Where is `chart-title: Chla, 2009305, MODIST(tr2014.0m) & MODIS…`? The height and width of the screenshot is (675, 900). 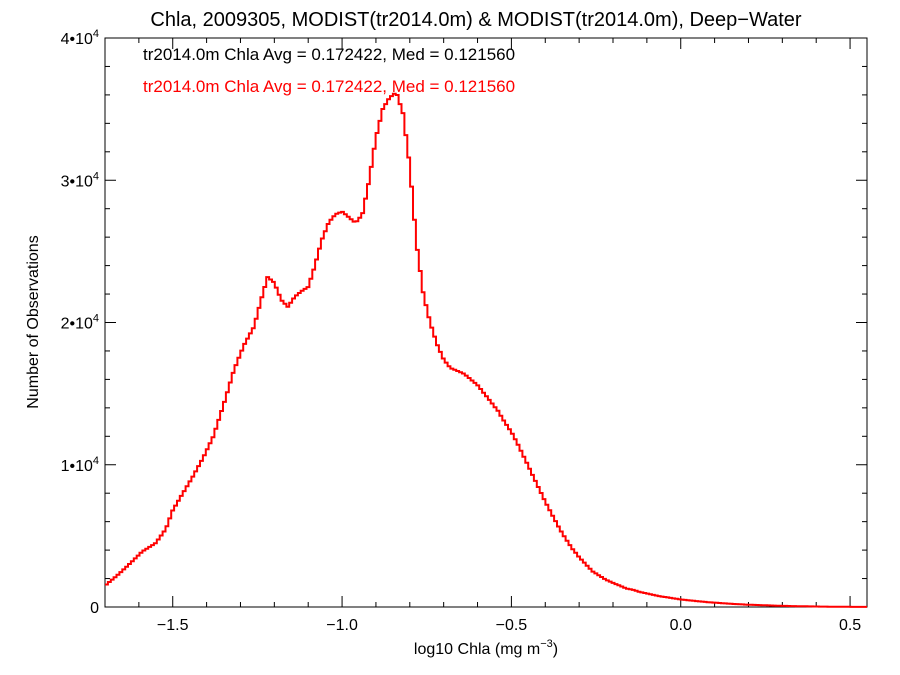
chart-title: Chla, 2009305, MODIST(tr2014.0m) & MODIS… is located at coordinates (476, 20).